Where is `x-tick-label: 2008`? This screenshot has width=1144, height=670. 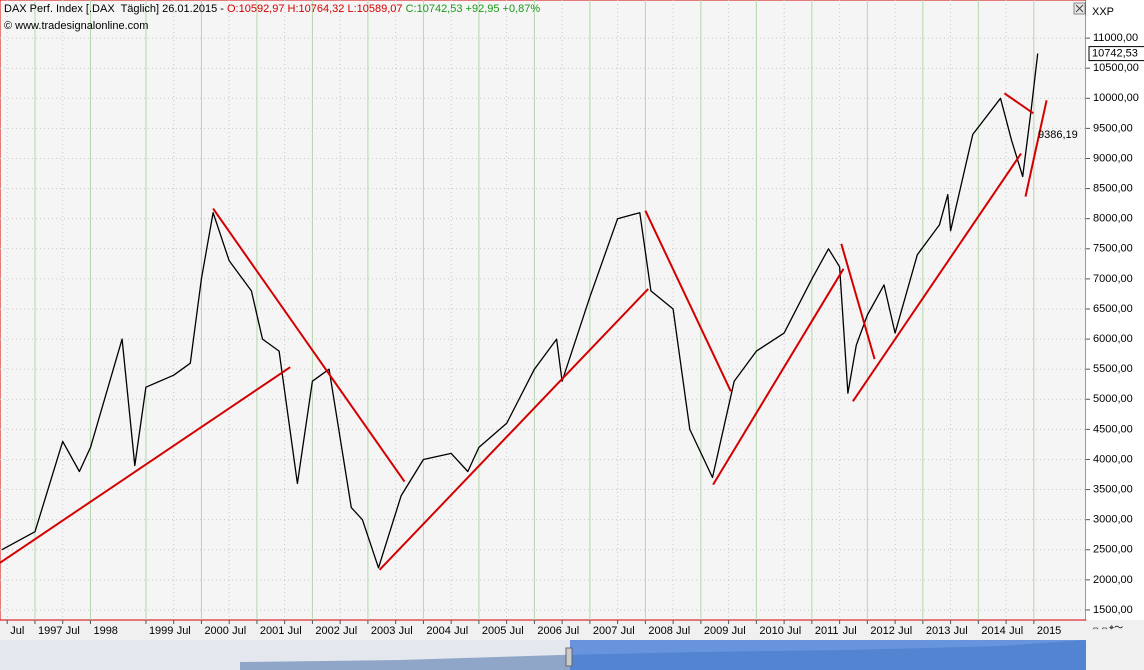
x-tick-label: 2008 is located at coordinates (660, 631).